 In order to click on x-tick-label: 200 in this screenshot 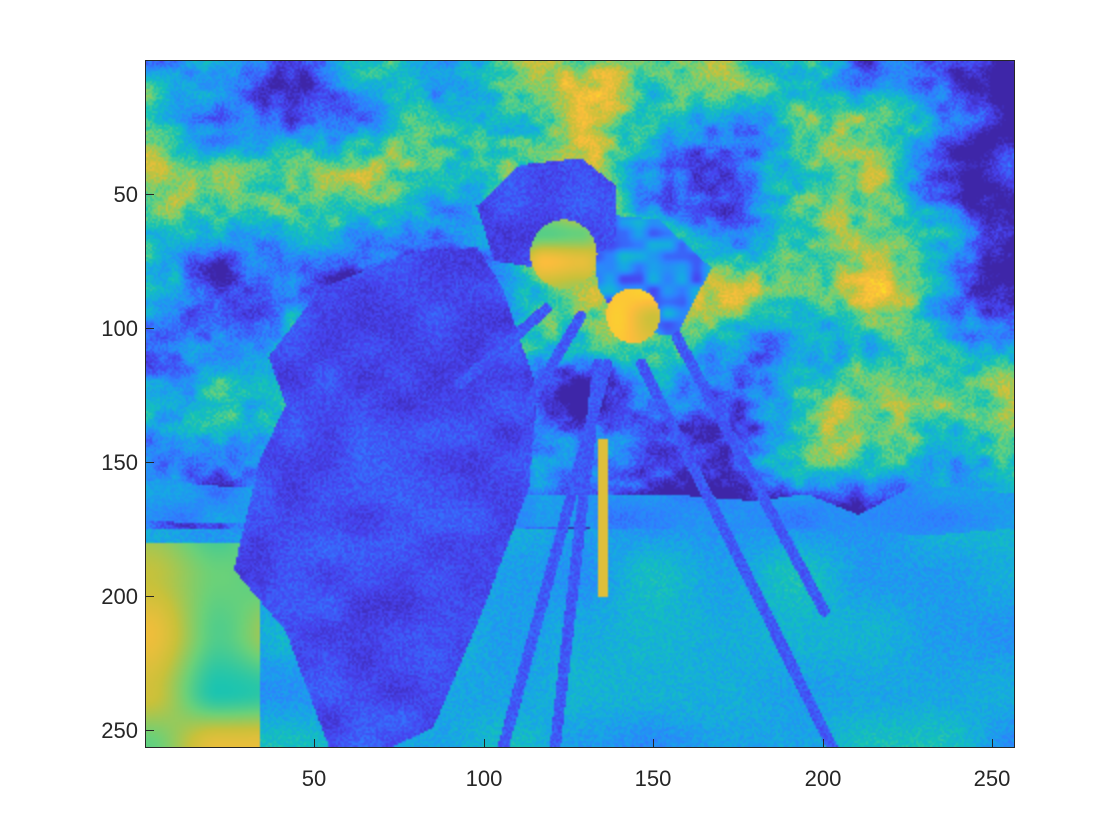, I will do `click(823, 778)`.